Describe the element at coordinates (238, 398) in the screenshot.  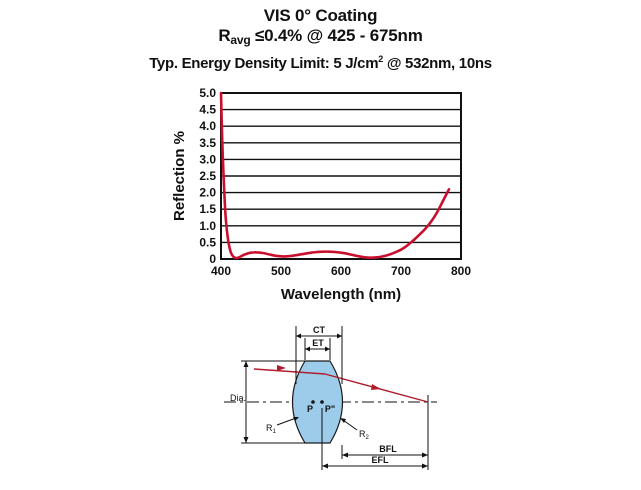
I see `dia-label: Dia.` at that location.